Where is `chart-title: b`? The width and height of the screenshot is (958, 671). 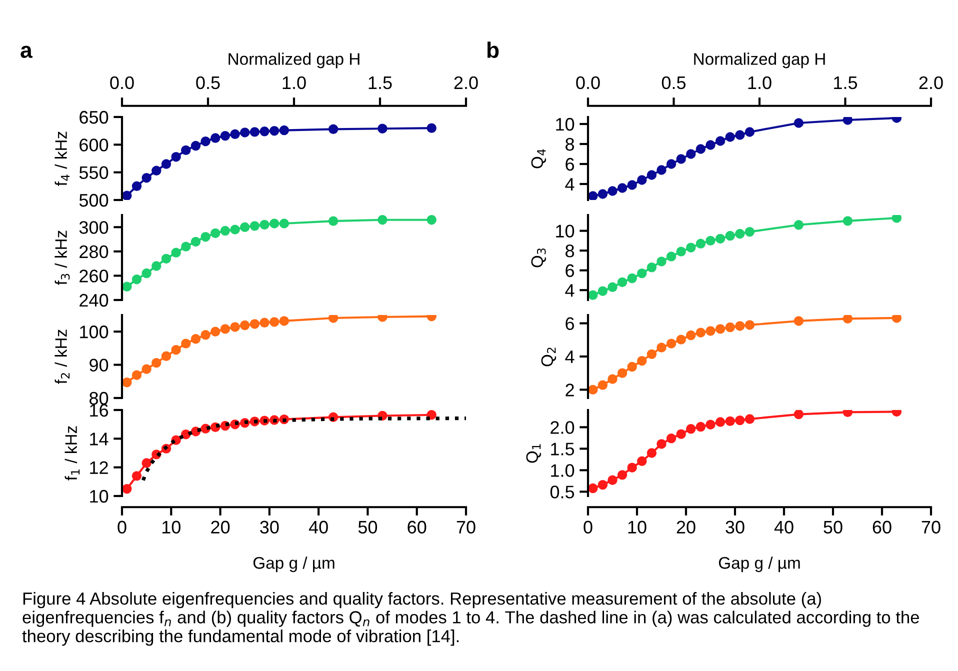
chart-title: b is located at coordinates (493, 50).